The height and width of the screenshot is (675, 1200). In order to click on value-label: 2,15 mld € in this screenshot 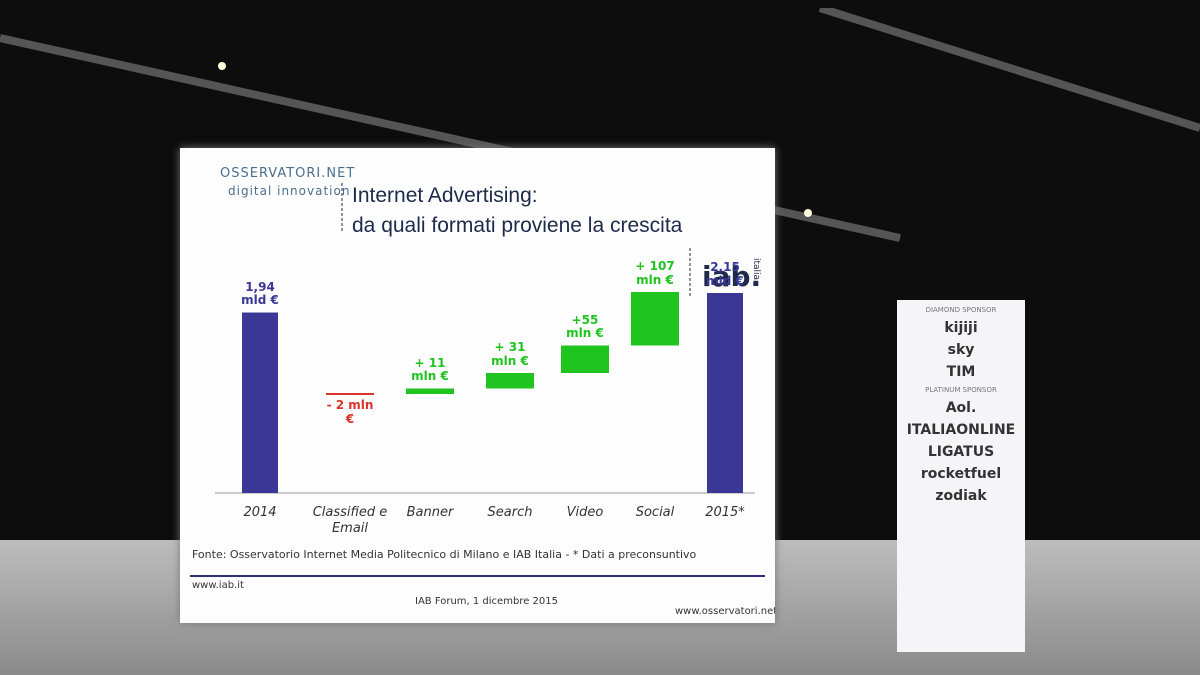, I will do `click(725, 274)`.